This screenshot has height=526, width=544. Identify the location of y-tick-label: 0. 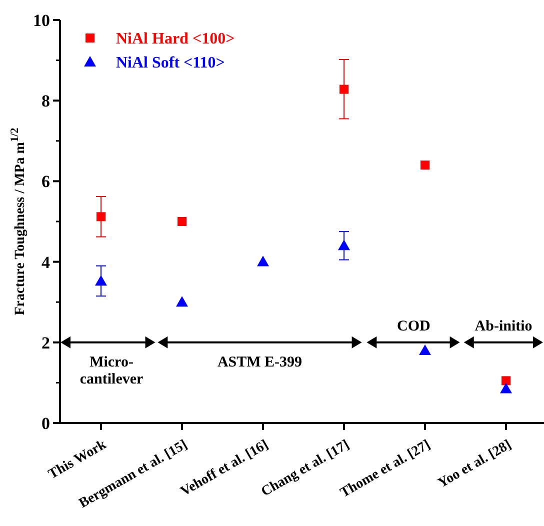
(46, 423).